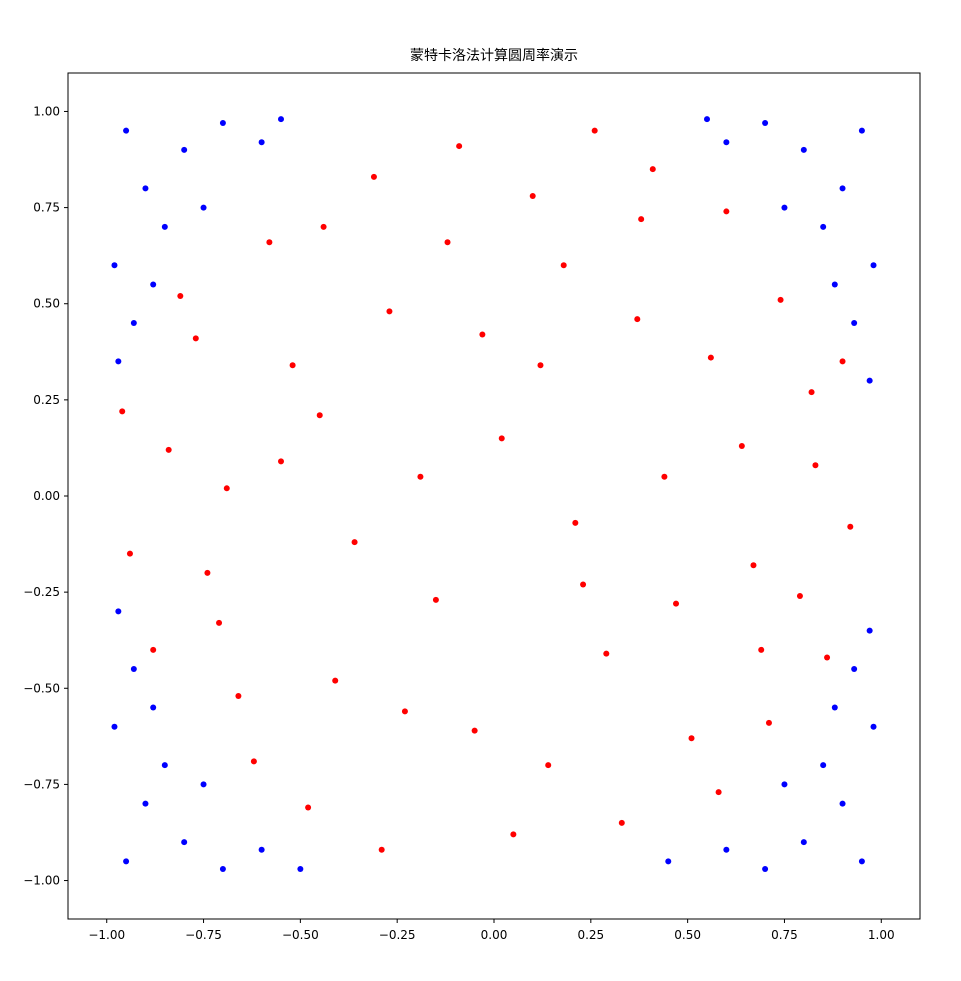 This screenshot has width=961, height=981. I want to click on y-tick-label: 0.75, so click(46, 208).